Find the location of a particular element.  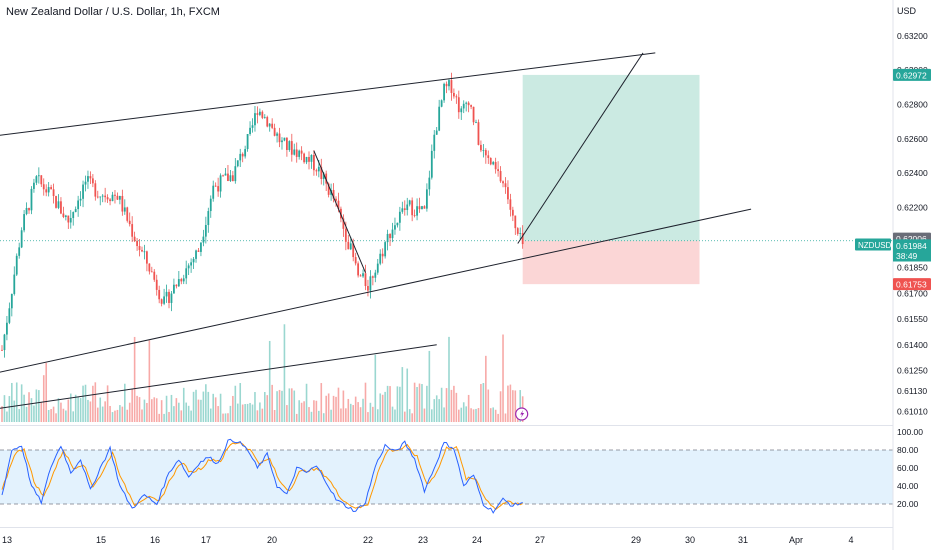

time-tick-label: 16 is located at coordinates (155, 540).